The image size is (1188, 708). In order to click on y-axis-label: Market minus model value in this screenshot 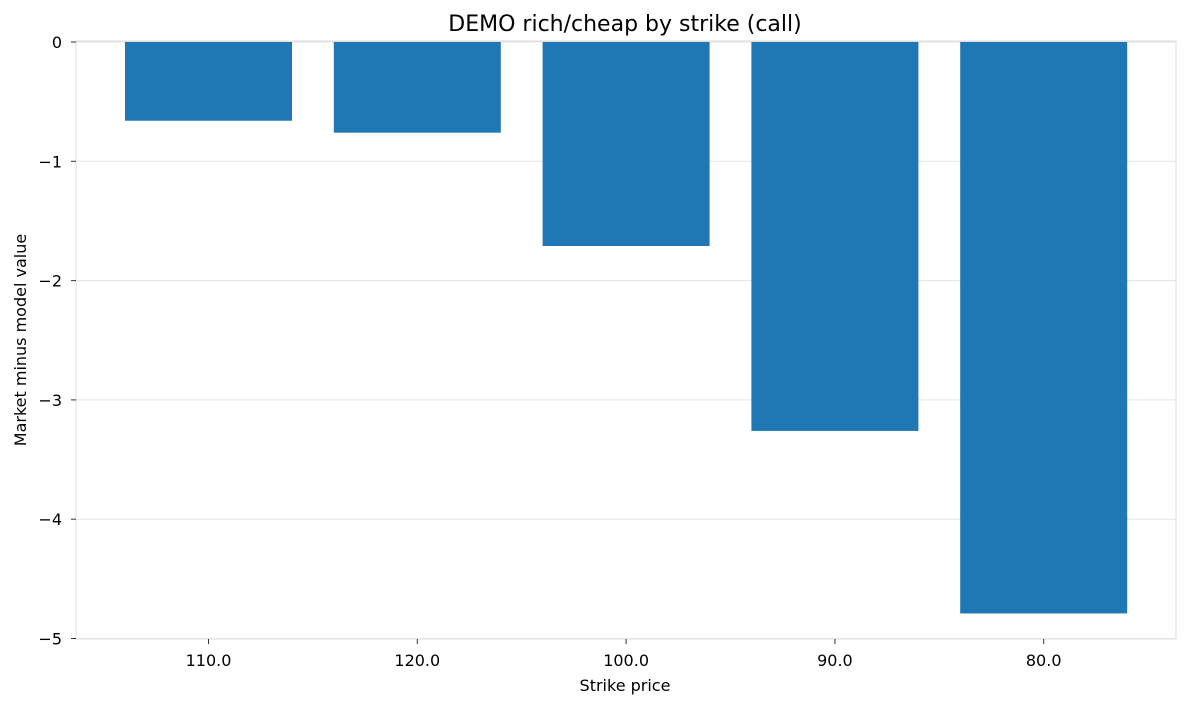, I will do `click(20, 340)`.